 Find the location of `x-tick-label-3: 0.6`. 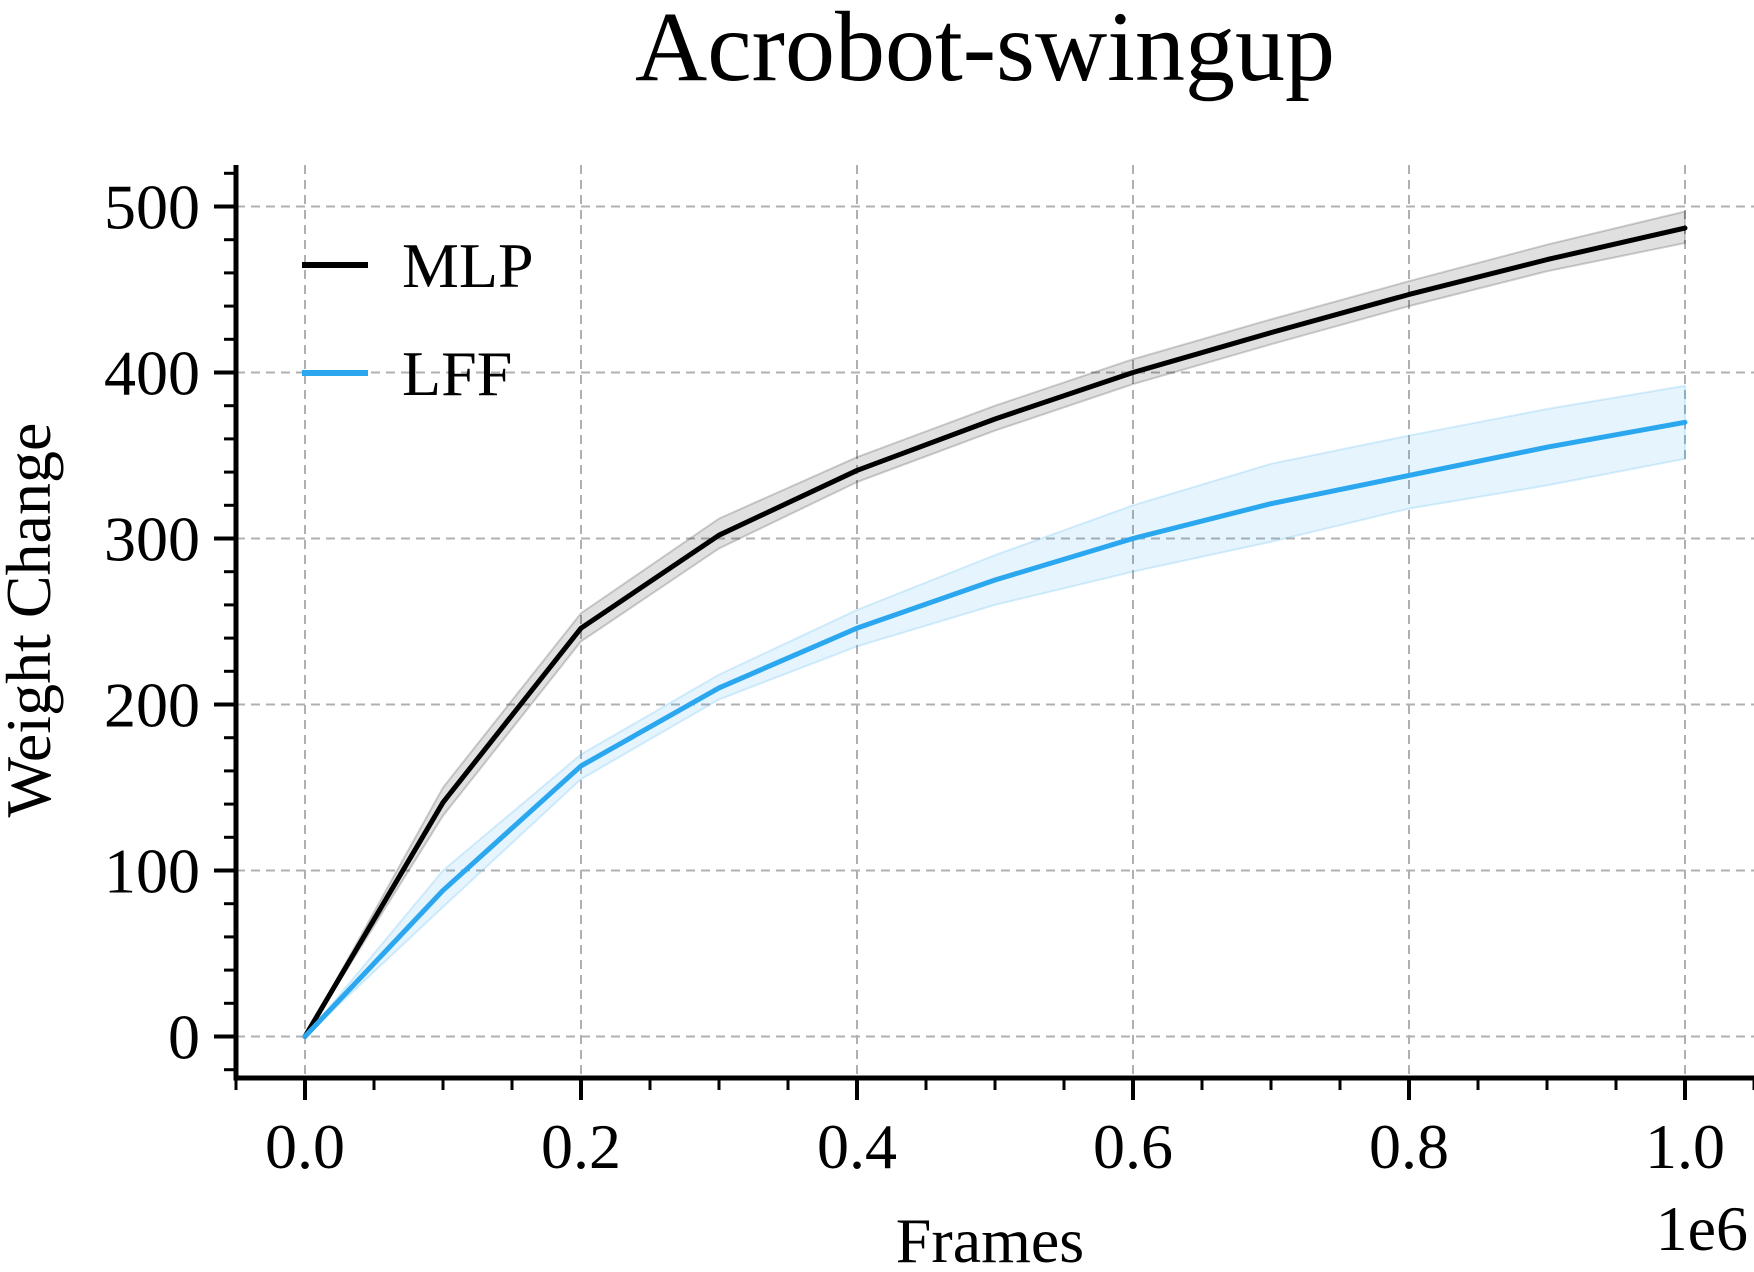

x-tick-label-3: 0.6 is located at coordinates (1133, 1146).